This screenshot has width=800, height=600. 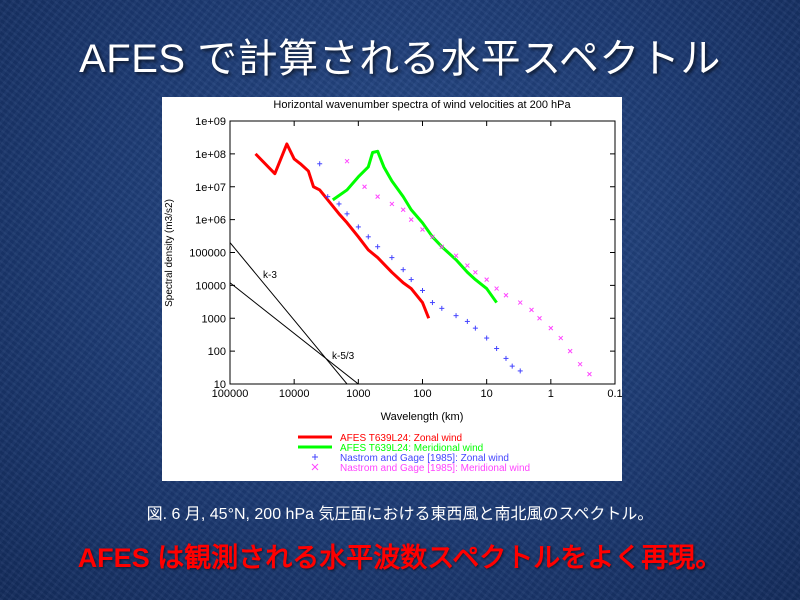 I want to click on conclusion-text: AFES は観測される水平波数スペクトルをよく再現。, so click(x=400, y=558).